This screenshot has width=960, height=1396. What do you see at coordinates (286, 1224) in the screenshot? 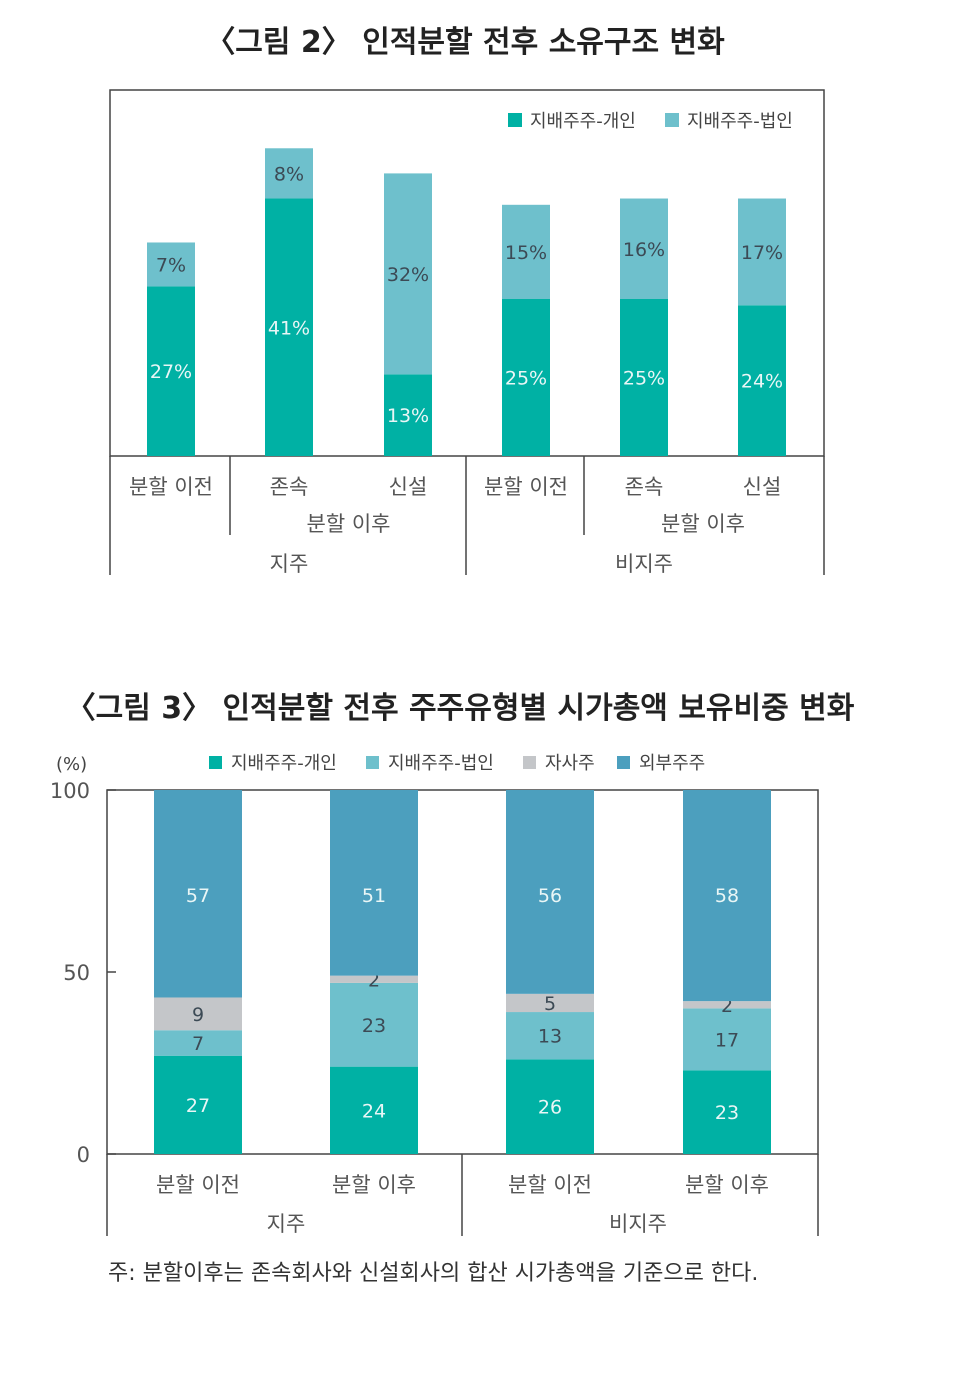
I see `chart2-group-label: 지주` at bounding box center [286, 1224].